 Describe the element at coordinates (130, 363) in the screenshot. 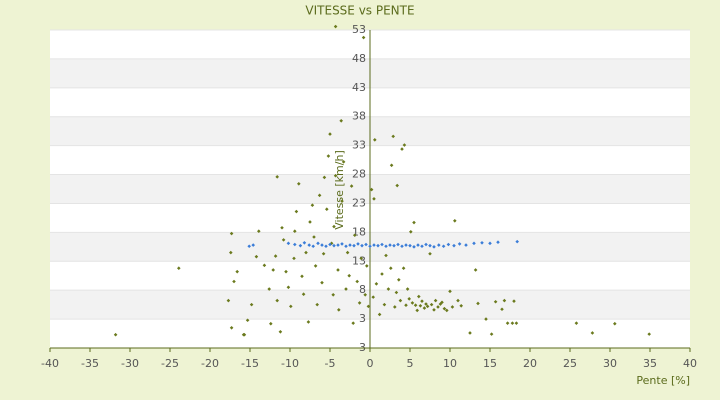

I see `x-tick-label: -30` at that location.